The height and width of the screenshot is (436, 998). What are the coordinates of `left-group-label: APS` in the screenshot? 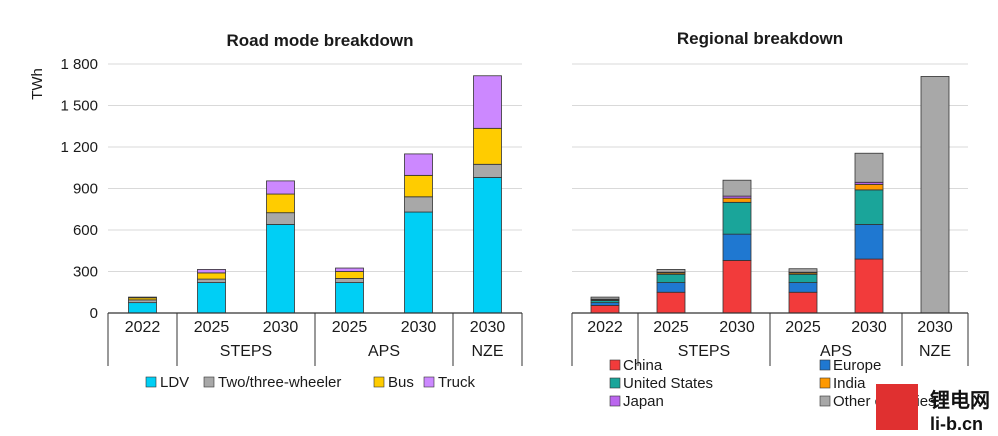 It's located at (384, 351).